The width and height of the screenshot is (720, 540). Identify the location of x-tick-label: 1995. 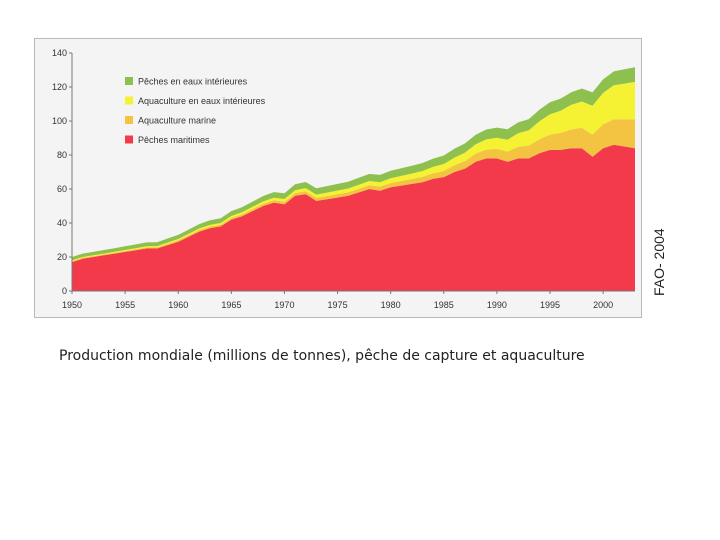
(550, 305).